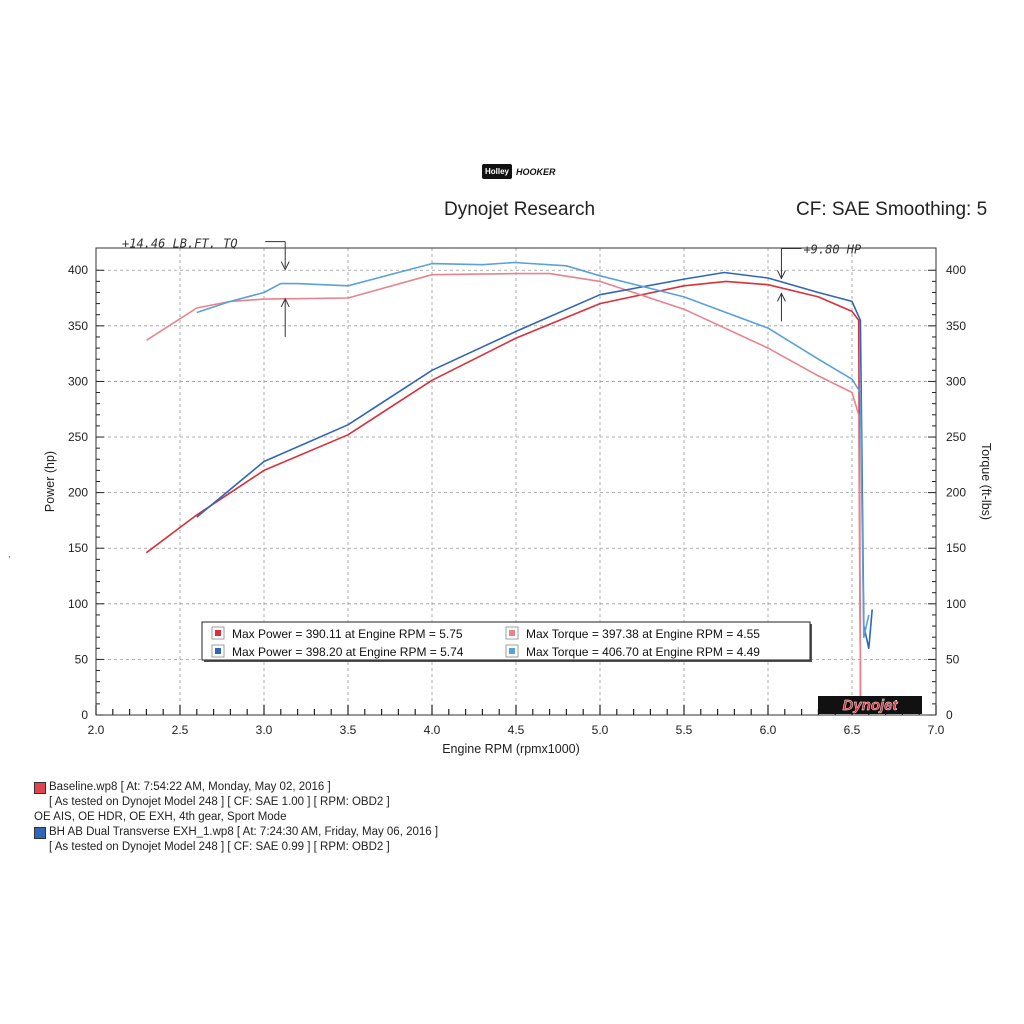 The image size is (1024, 1024). What do you see at coordinates (600, 730) in the screenshot?
I see `x-tick-label: 5.0` at bounding box center [600, 730].